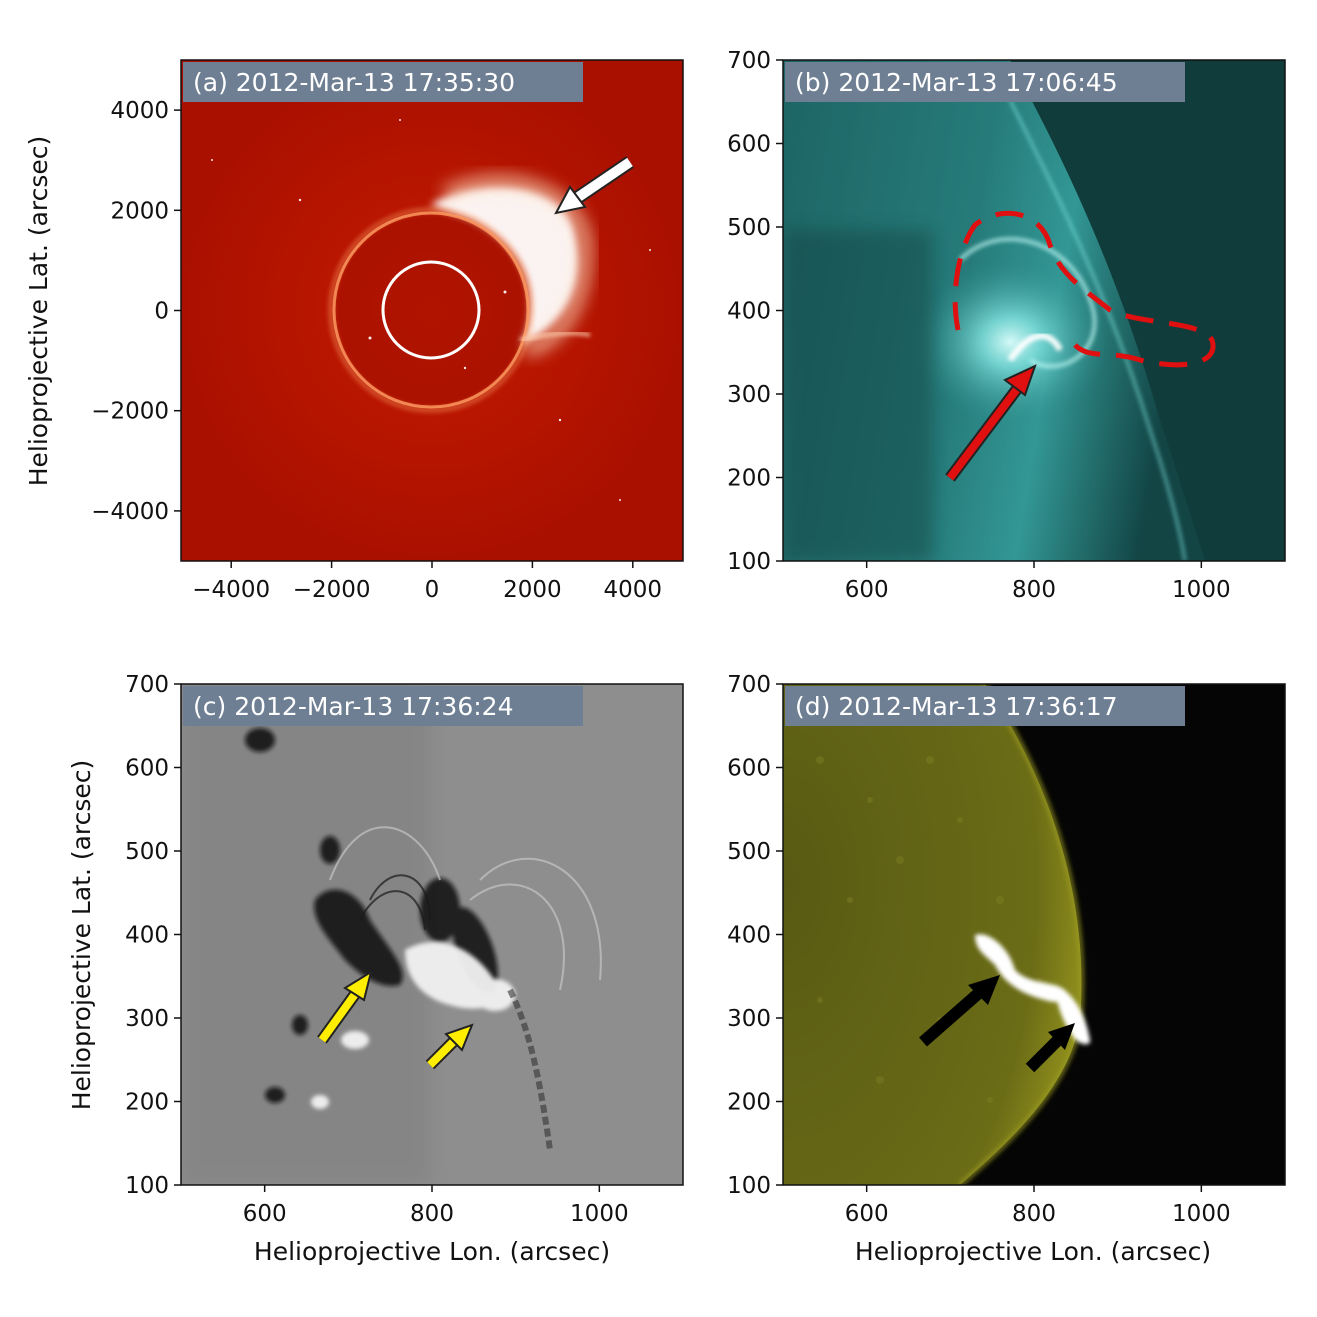 This screenshot has height=1317, width=1317. I want to click on panel-c-title-box, so click(383, 706).